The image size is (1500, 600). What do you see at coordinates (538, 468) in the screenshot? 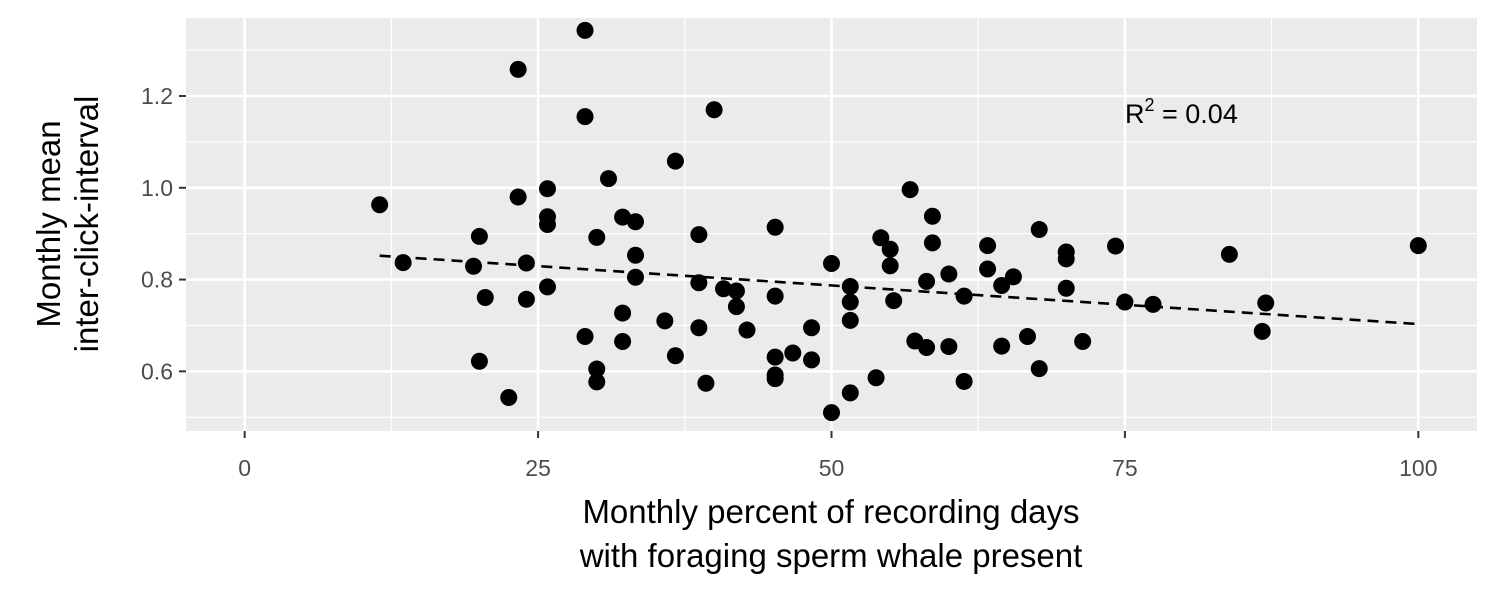
I see `x-tick-label: 25` at bounding box center [538, 468].